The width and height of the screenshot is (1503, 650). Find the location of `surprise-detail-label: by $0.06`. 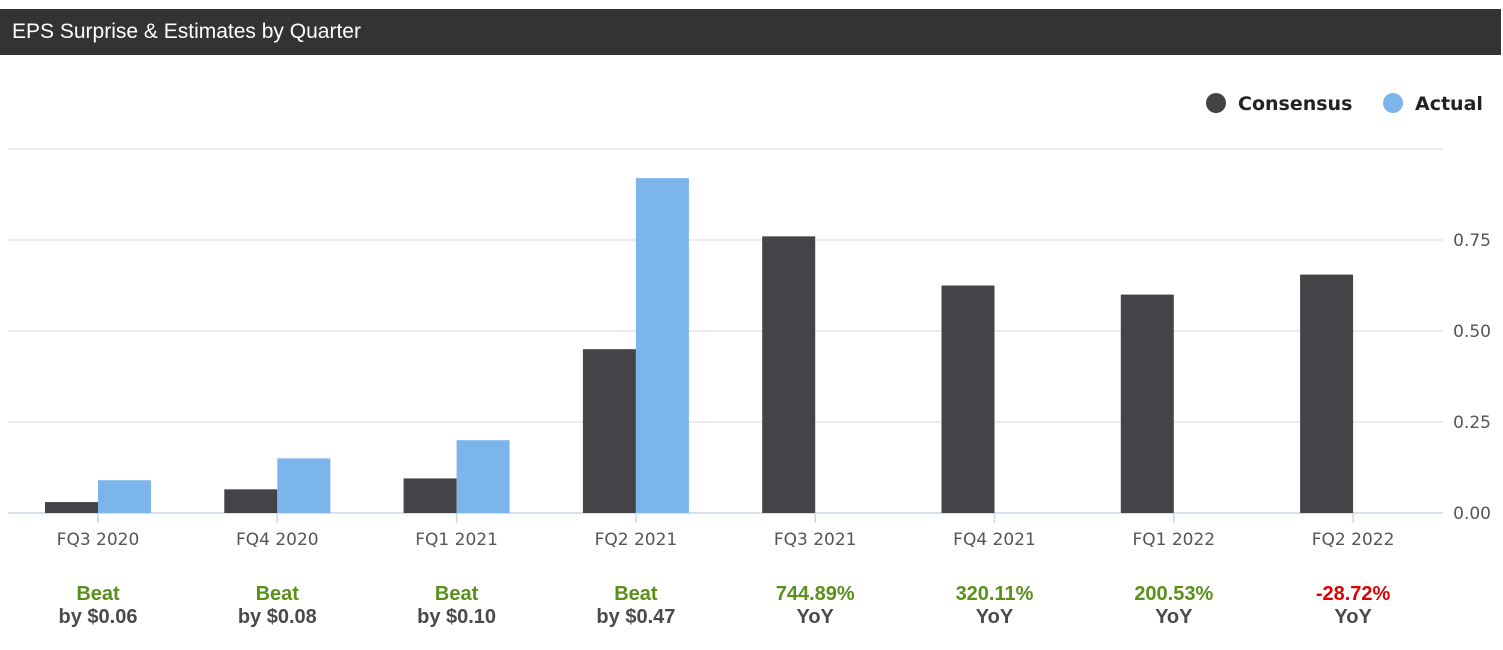

surprise-detail-label: by $0.06 is located at coordinates (98, 617).